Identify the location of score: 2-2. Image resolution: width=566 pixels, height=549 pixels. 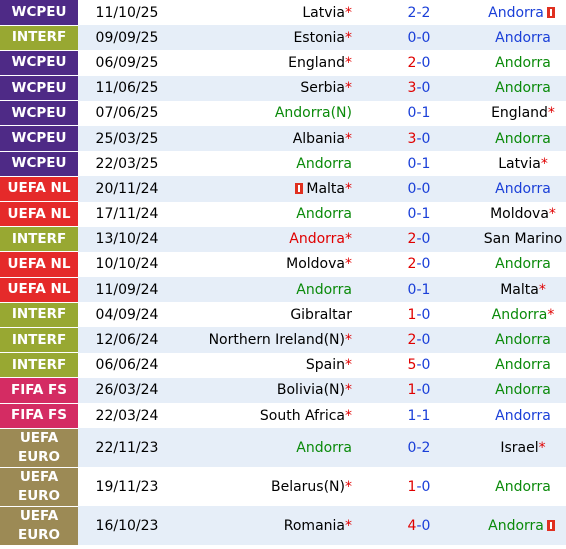
(419, 13).